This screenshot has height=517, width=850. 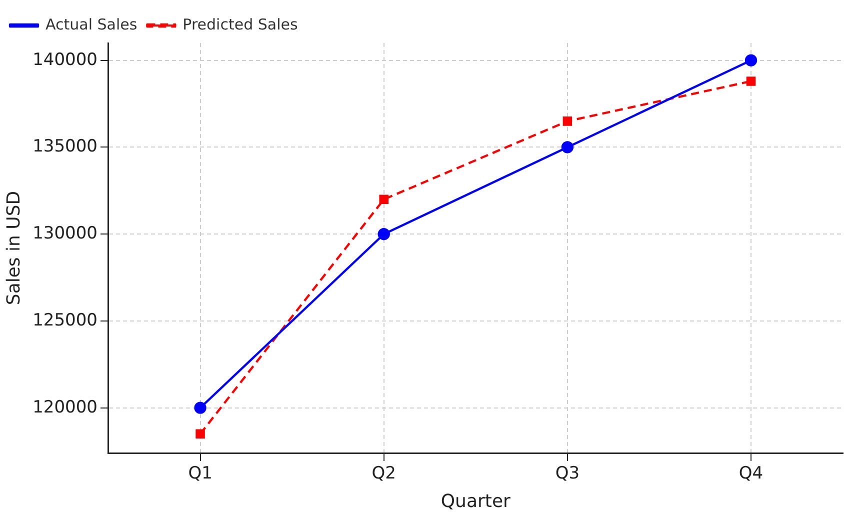 I want to click on y-tick-label: 135000, so click(x=65, y=146).